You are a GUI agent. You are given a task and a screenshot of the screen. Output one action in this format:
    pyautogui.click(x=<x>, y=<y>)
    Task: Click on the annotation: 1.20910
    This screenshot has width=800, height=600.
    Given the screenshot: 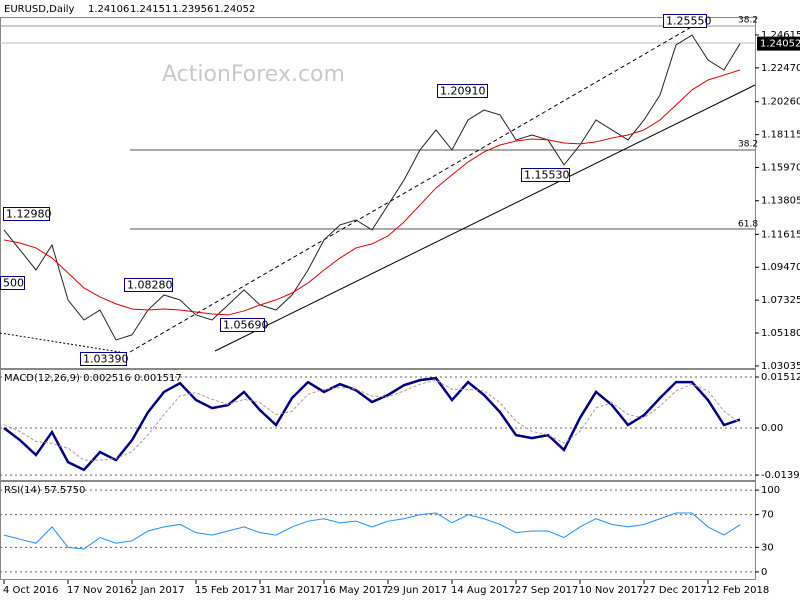 What is the action you would take?
    pyautogui.click(x=463, y=91)
    